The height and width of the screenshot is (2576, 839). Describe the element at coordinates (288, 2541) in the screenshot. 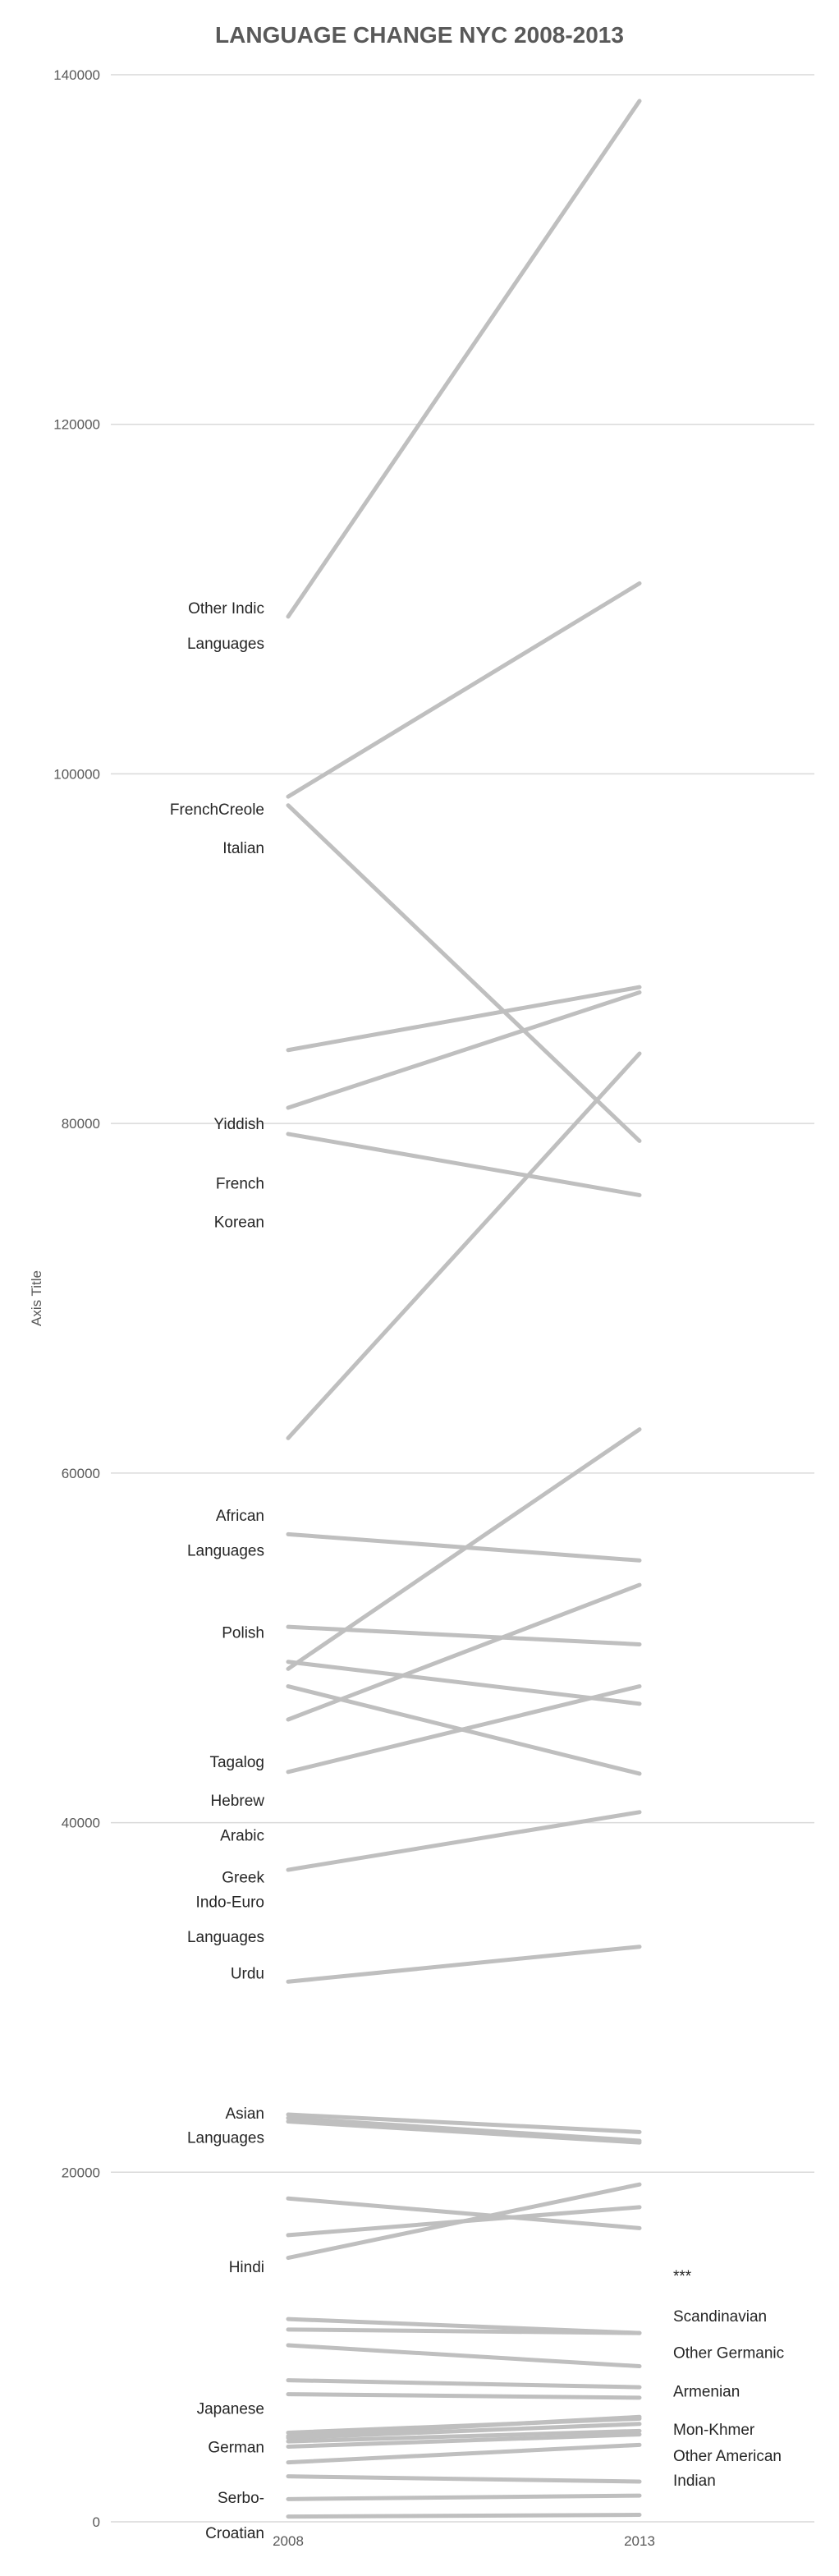

I see `x-tick-label: 2008` at that location.